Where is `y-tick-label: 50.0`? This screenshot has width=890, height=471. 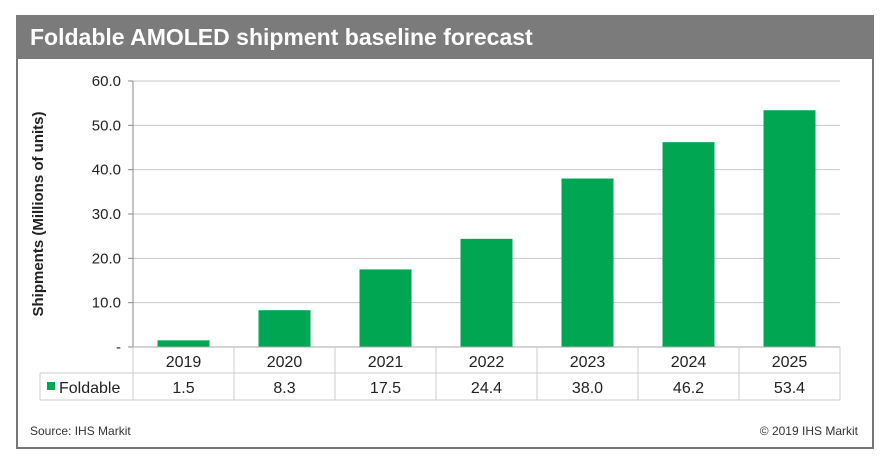
y-tick-label: 50.0 is located at coordinates (106, 125).